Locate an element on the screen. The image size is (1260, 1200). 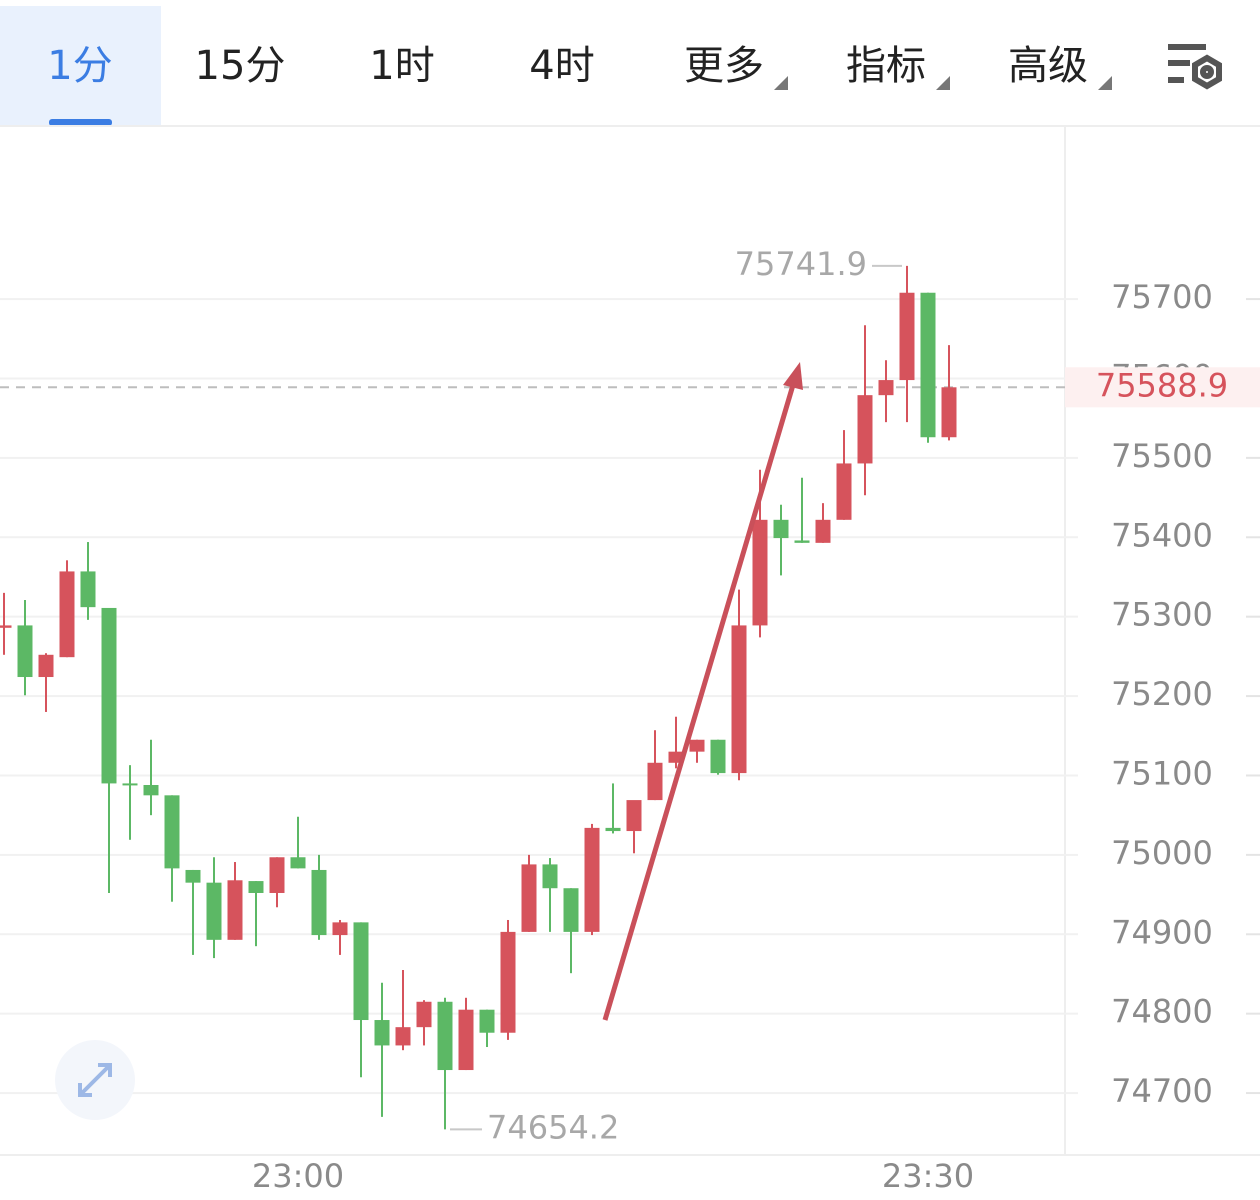
y-tick-label: 75000 is located at coordinates (1162, 853).